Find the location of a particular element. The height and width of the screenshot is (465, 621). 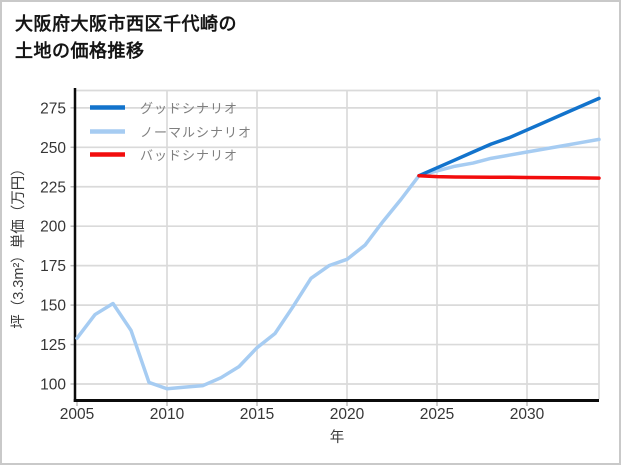

y-tick-label: 175 is located at coordinates (53, 266).